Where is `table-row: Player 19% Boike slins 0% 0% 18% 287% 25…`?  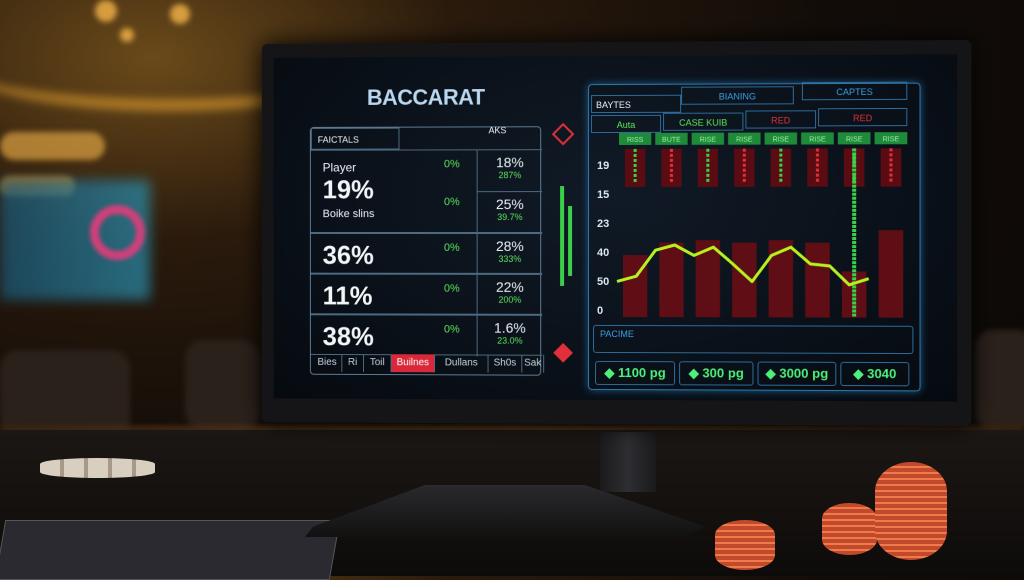
table-row: Player 19% Boike slins 0% 0% 18% 287% 25… is located at coordinates (426, 191).